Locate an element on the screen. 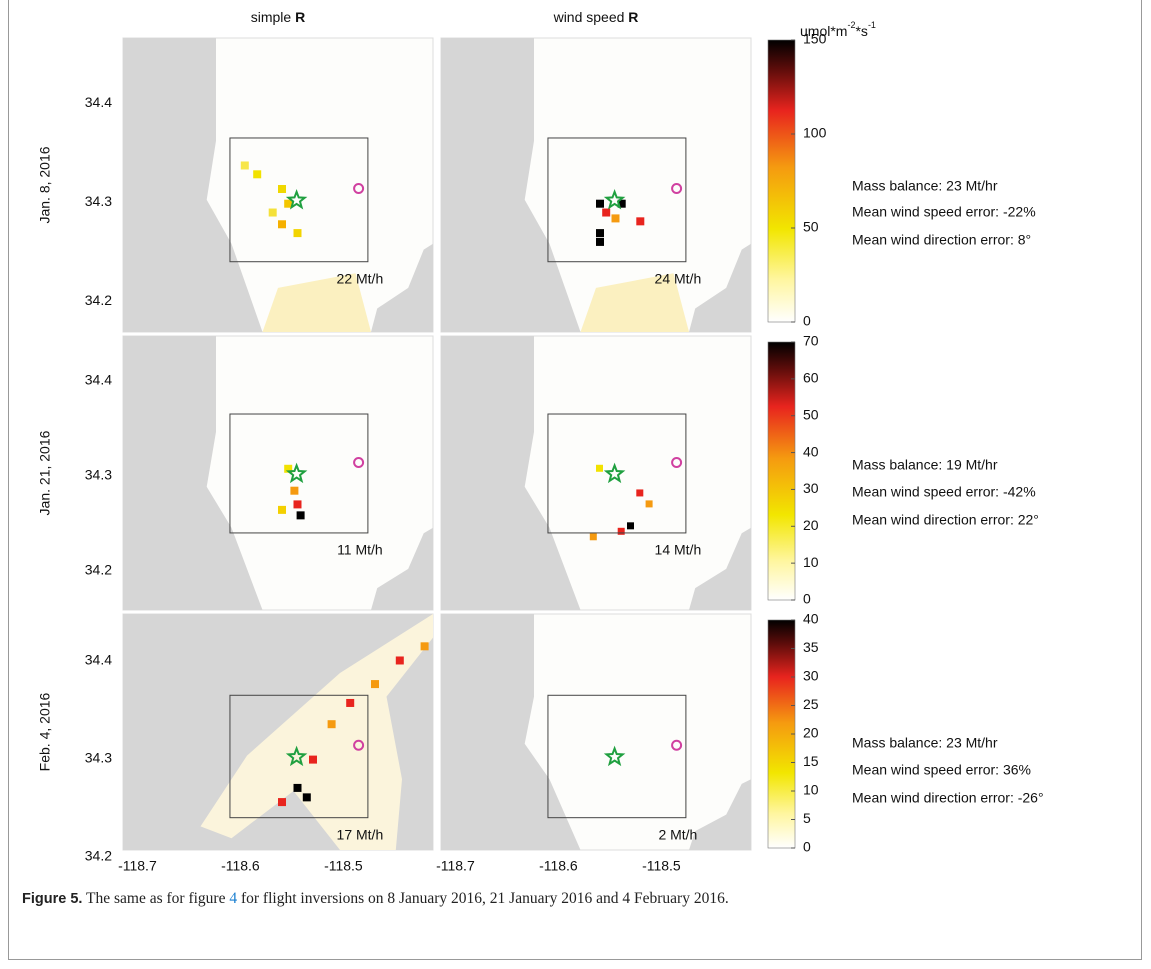 Image resolution: width=1151 pixels, height=969 pixels. flux-label: 22 Mt/h is located at coordinates (360, 278).